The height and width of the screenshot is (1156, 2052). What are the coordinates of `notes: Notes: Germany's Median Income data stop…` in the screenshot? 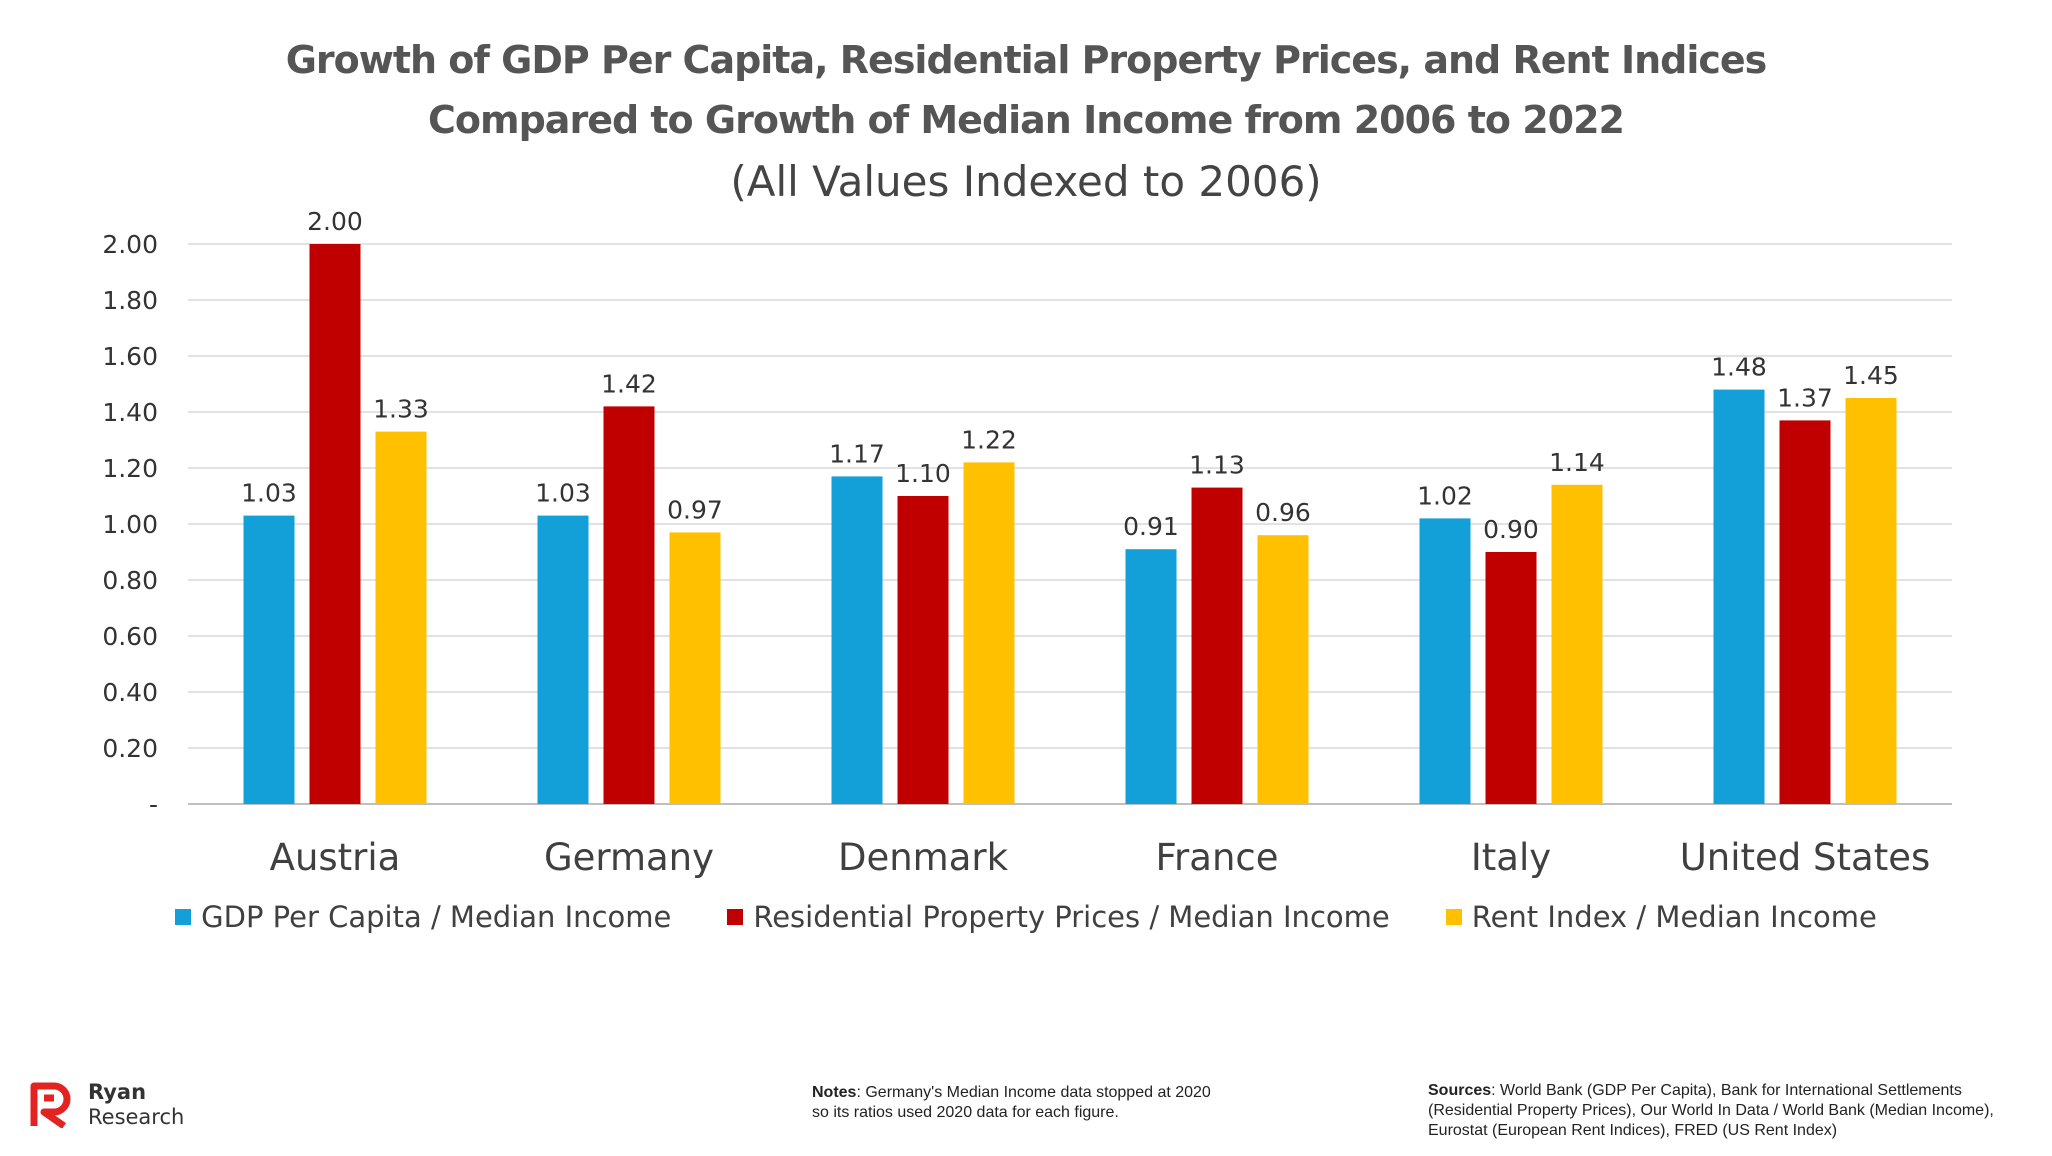 It's located at (1047, 1103).